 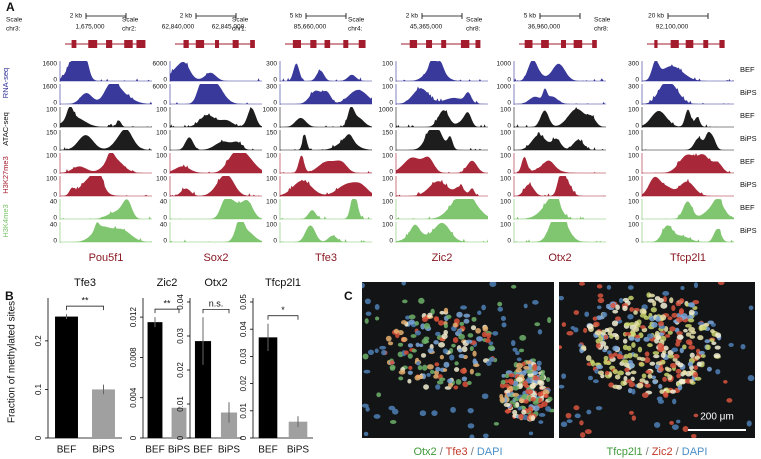 I want to click on track-max-label: 150, so click(x=271, y=133).